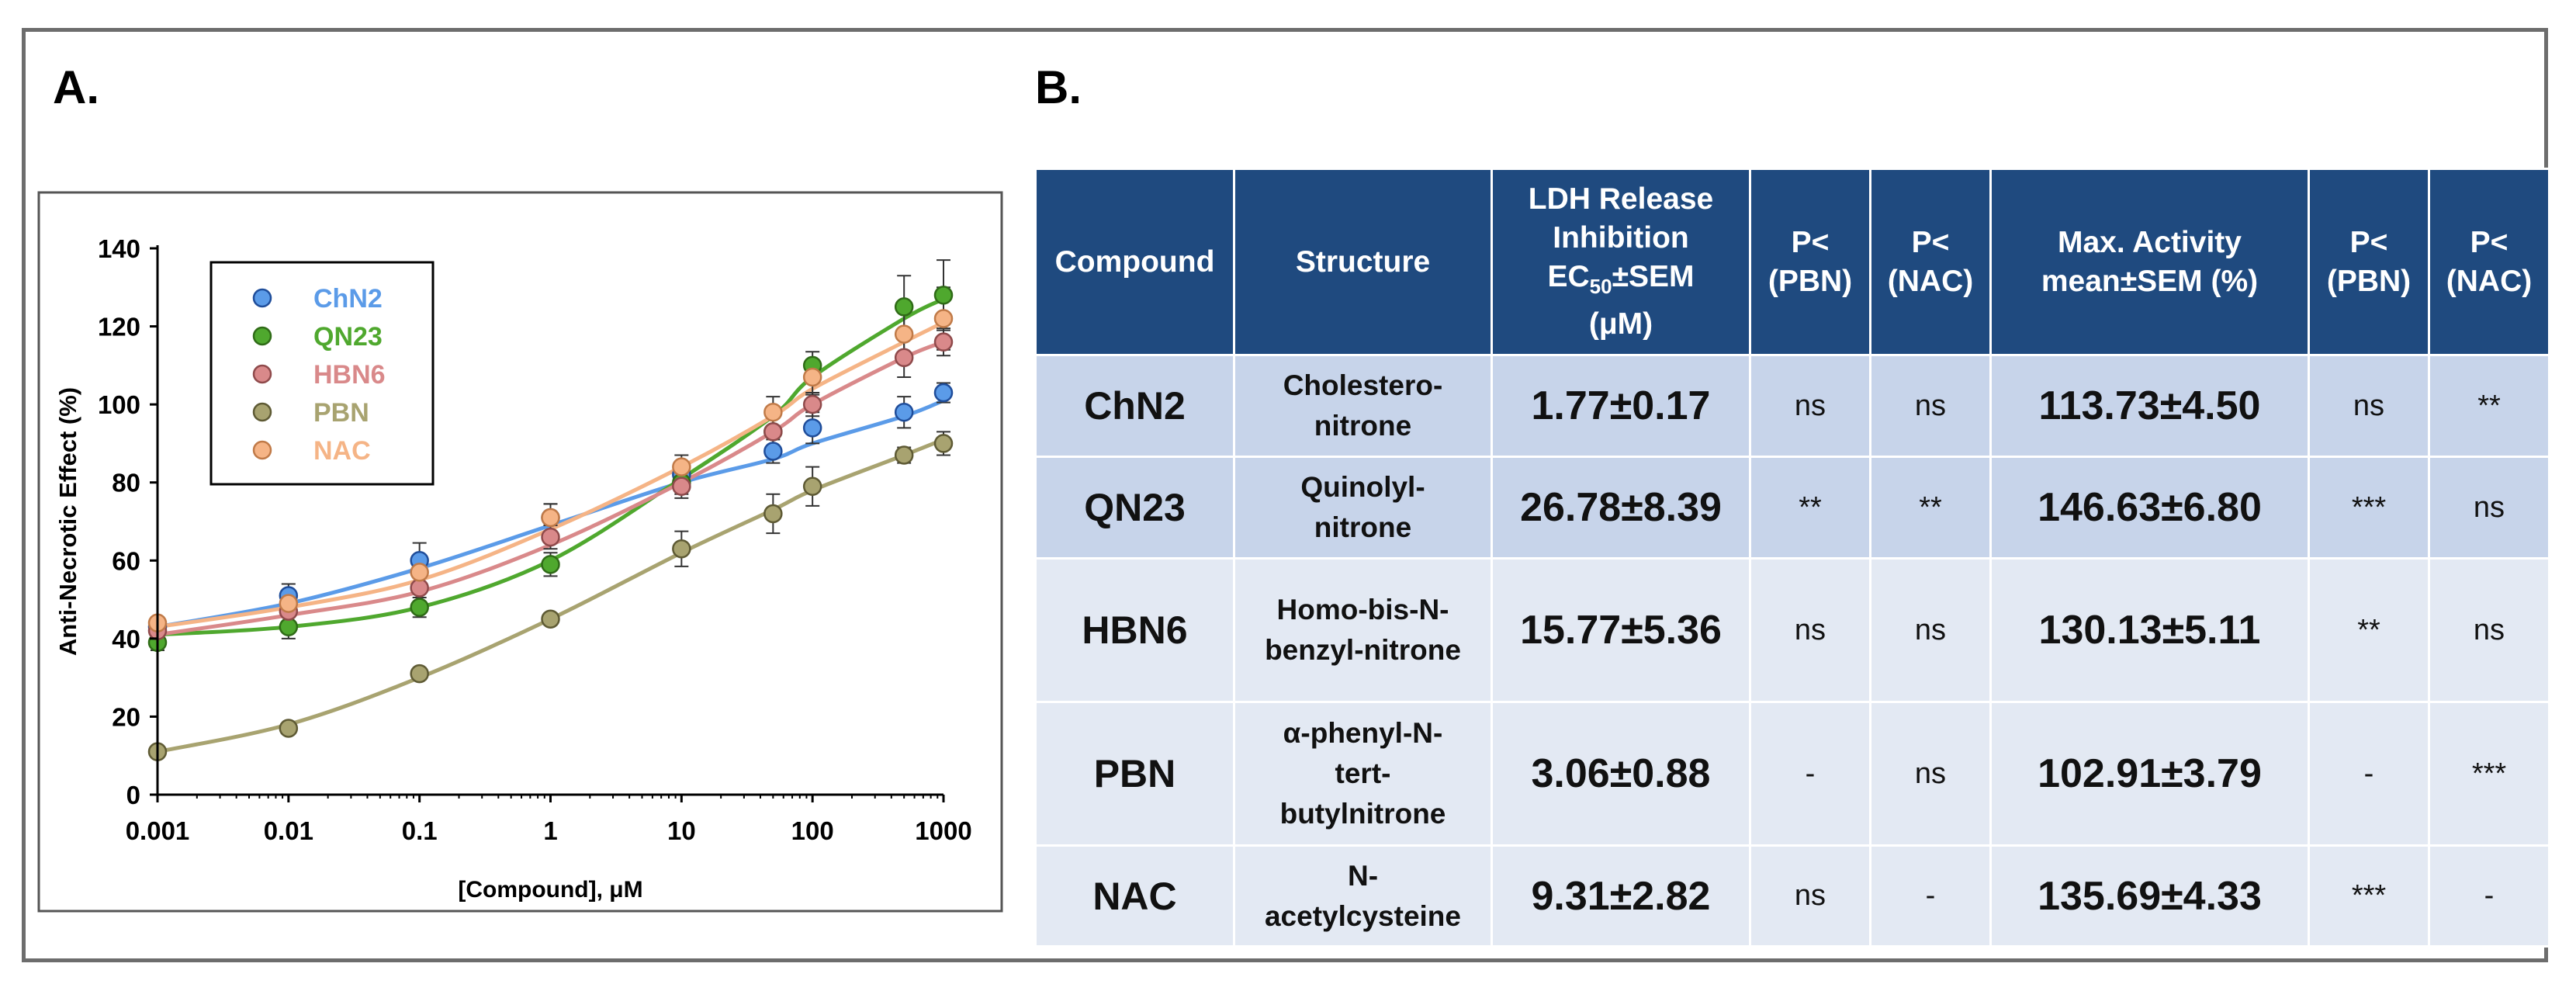 This screenshot has height=991, width=2576. I want to click on cell-max-activity: 135.69±4.33, so click(2149, 896).